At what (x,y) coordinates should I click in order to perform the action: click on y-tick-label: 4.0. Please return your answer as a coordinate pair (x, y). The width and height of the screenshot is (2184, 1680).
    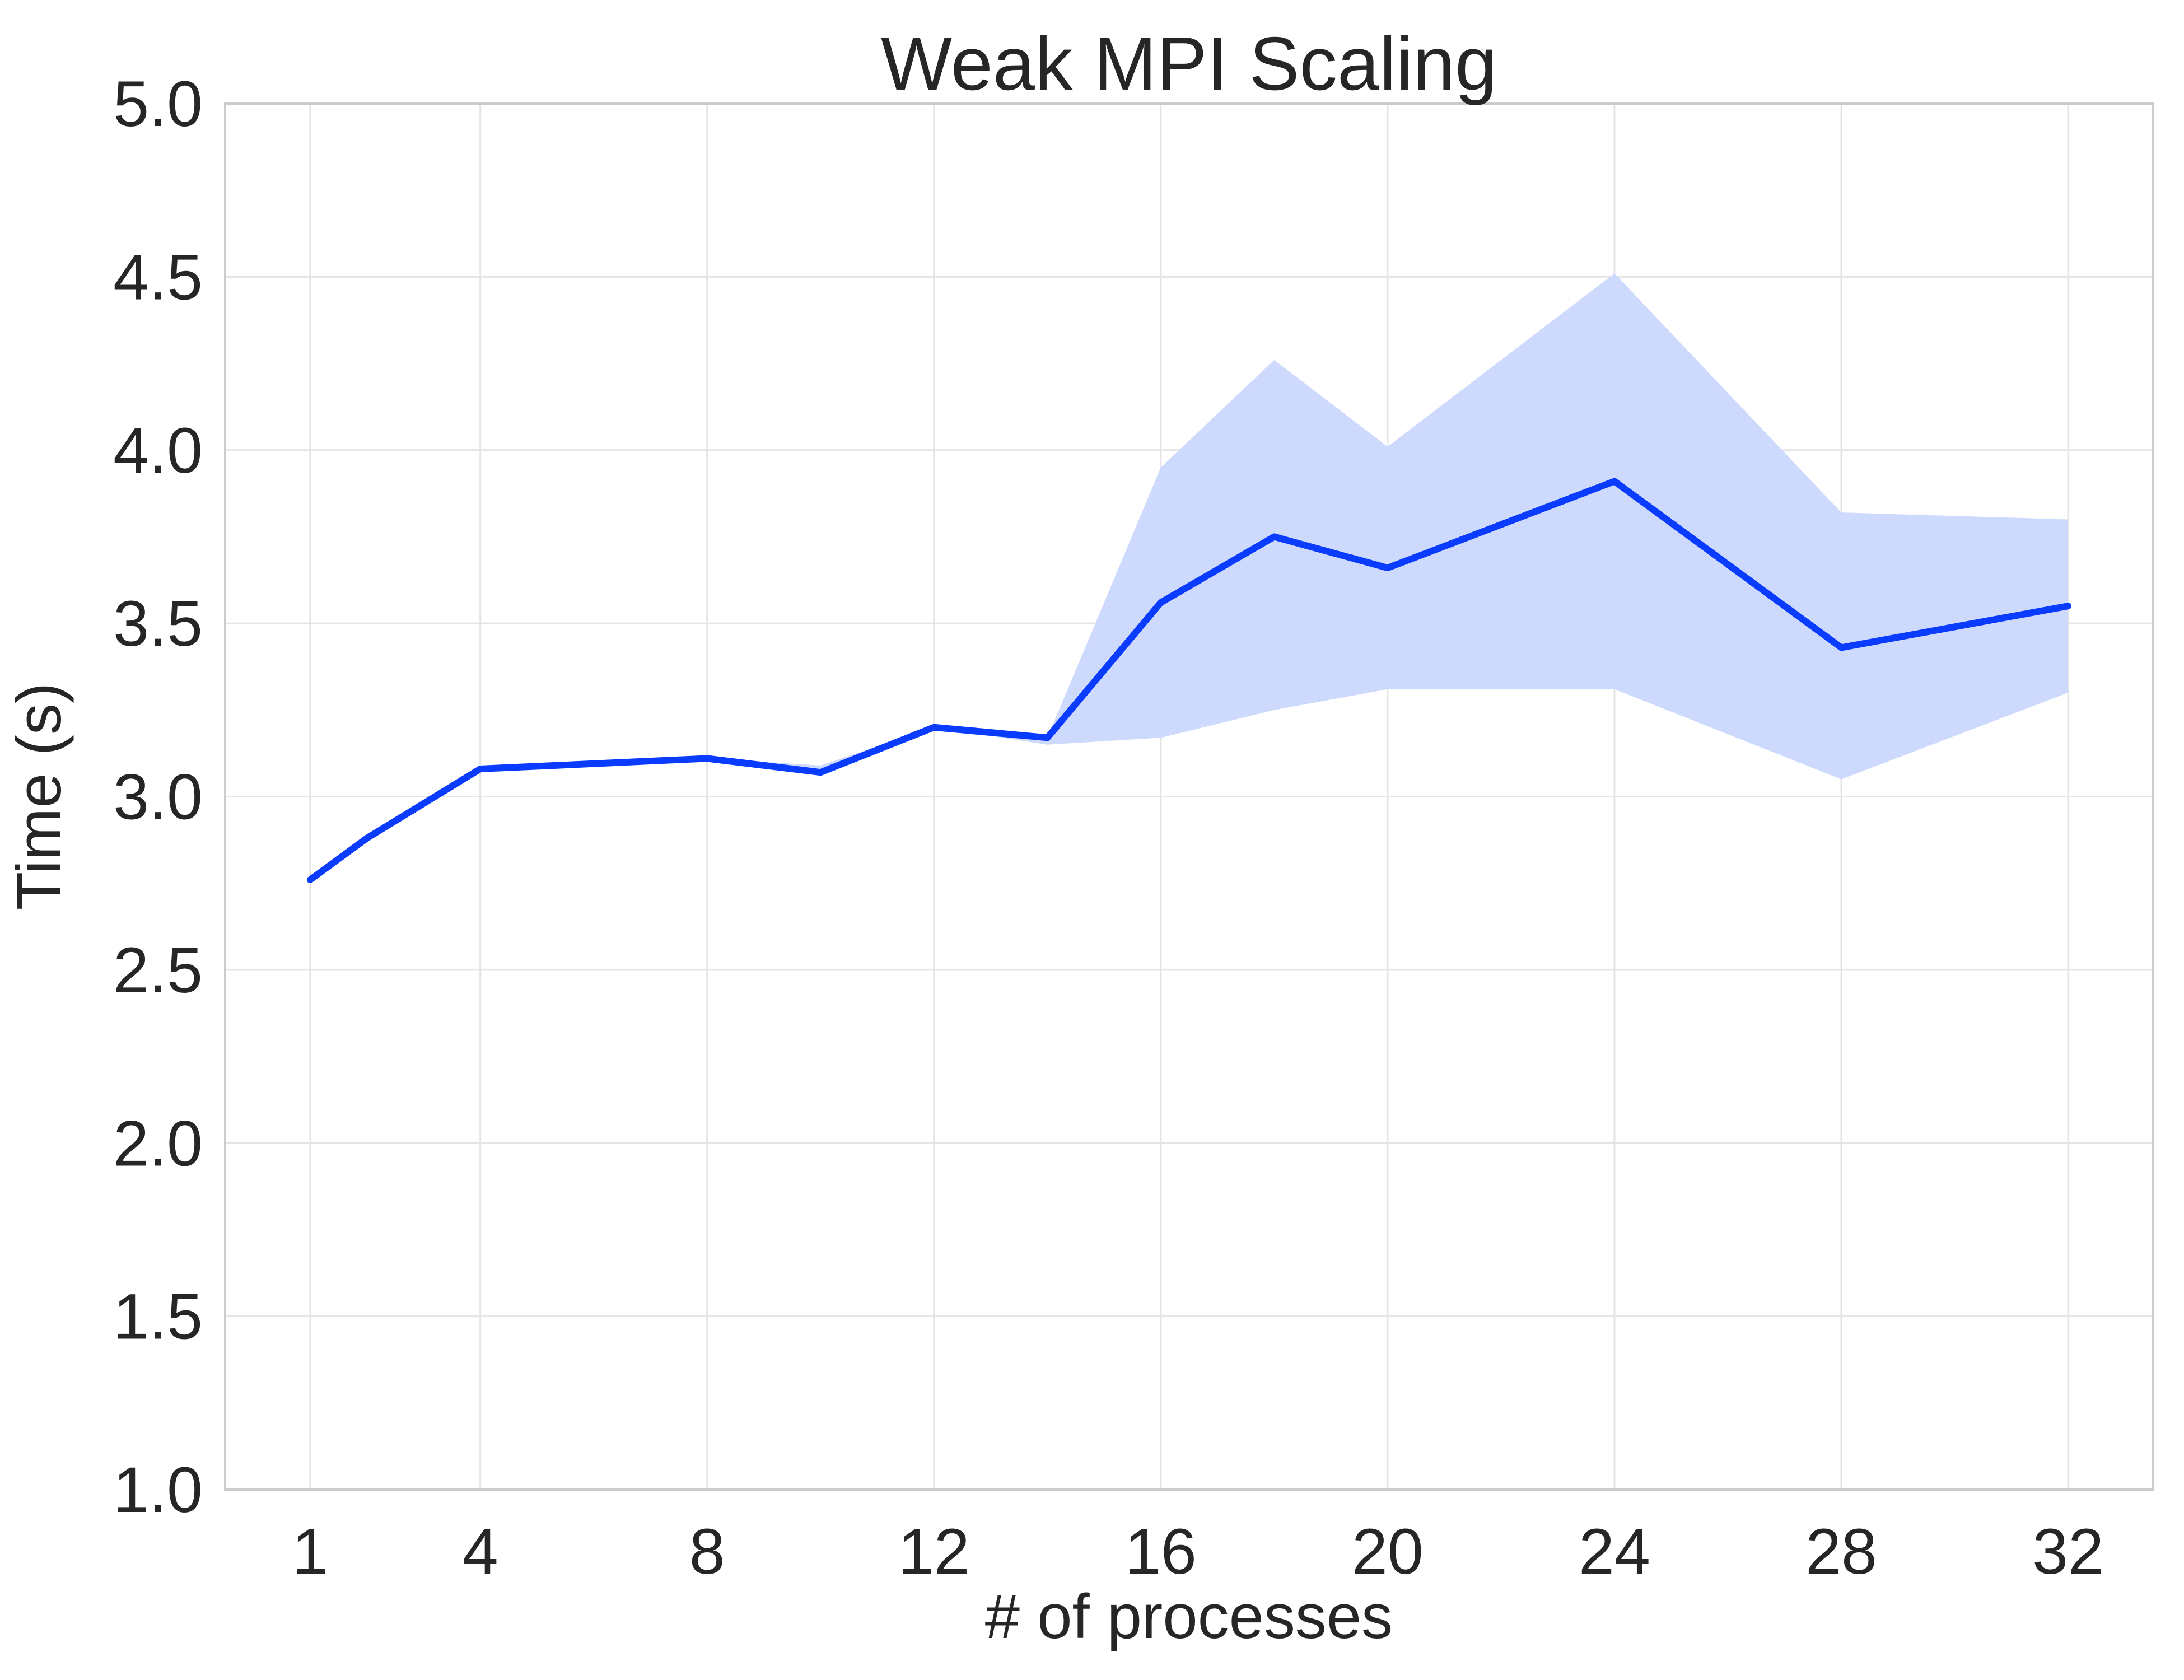
    Looking at the image, I should click on (158, 451).